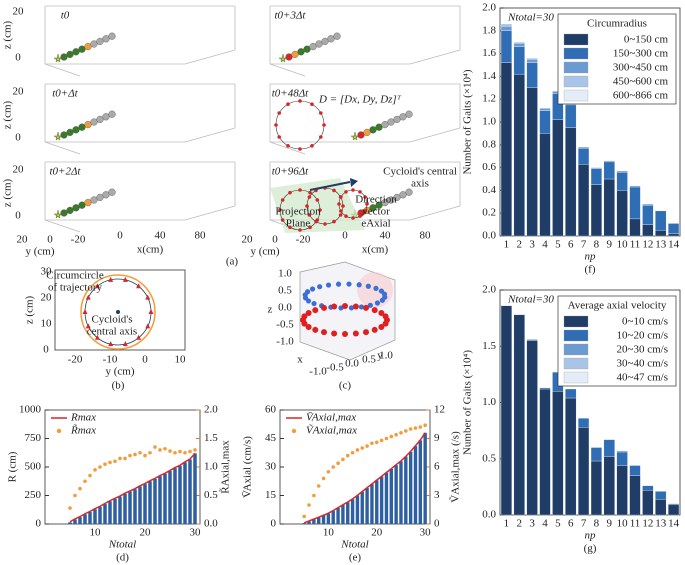  Describe the element at coordinates (437, 438) in the screenshot. I see `y2-tick-label: 9` at that location.